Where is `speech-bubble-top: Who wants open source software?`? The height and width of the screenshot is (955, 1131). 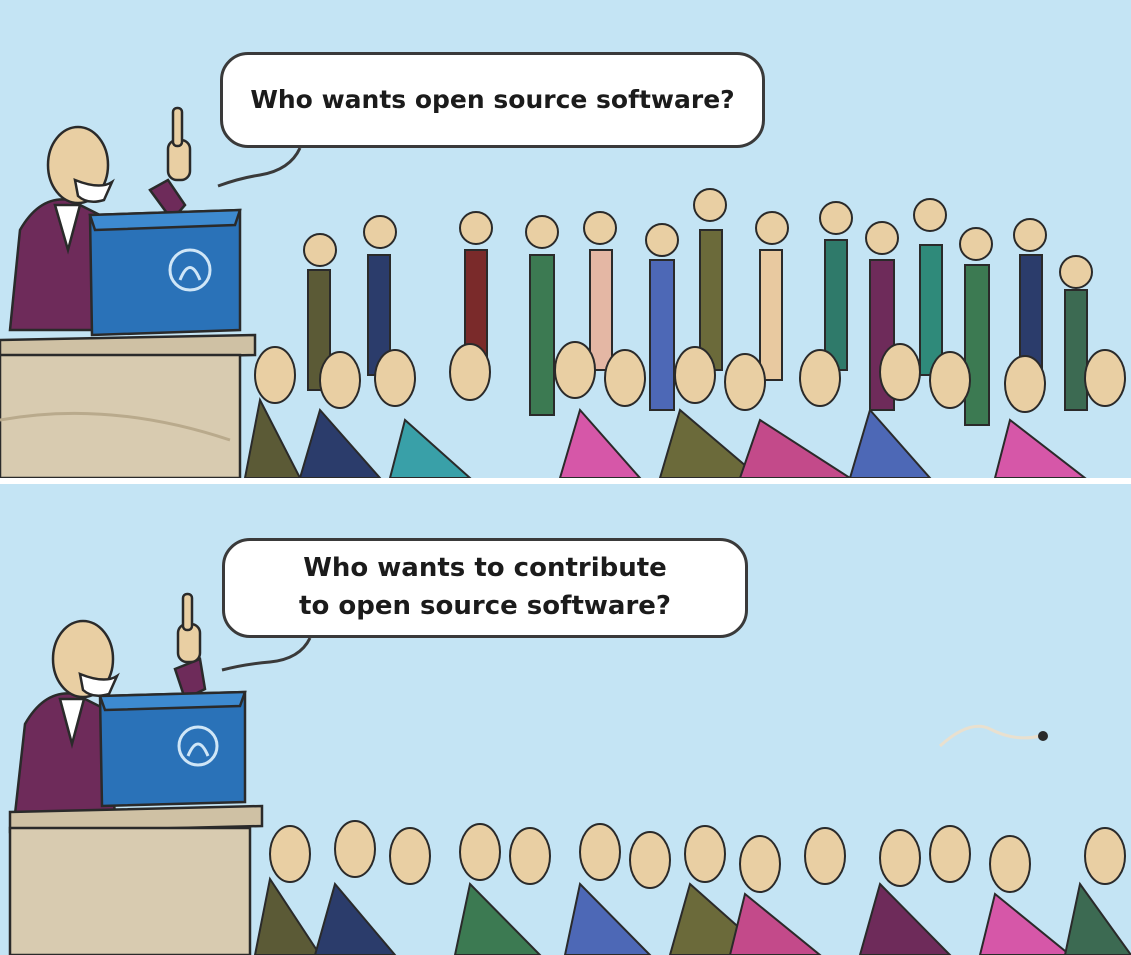 speech-bubble-top: Who wants open source software? is located at coordinates (492, 100).